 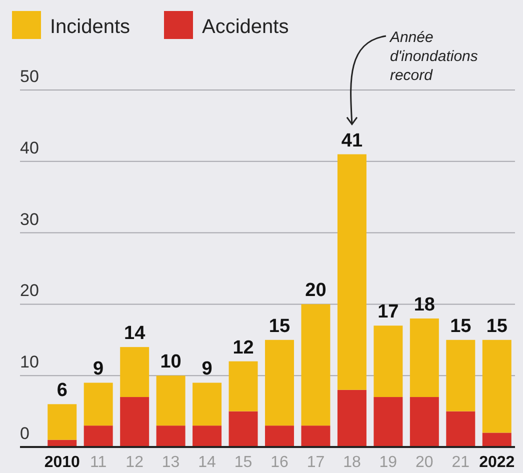 What do you see at coordinates (135, 333) in the screenshot?
I see `total-label: 14` at bounding box center [135, 333].